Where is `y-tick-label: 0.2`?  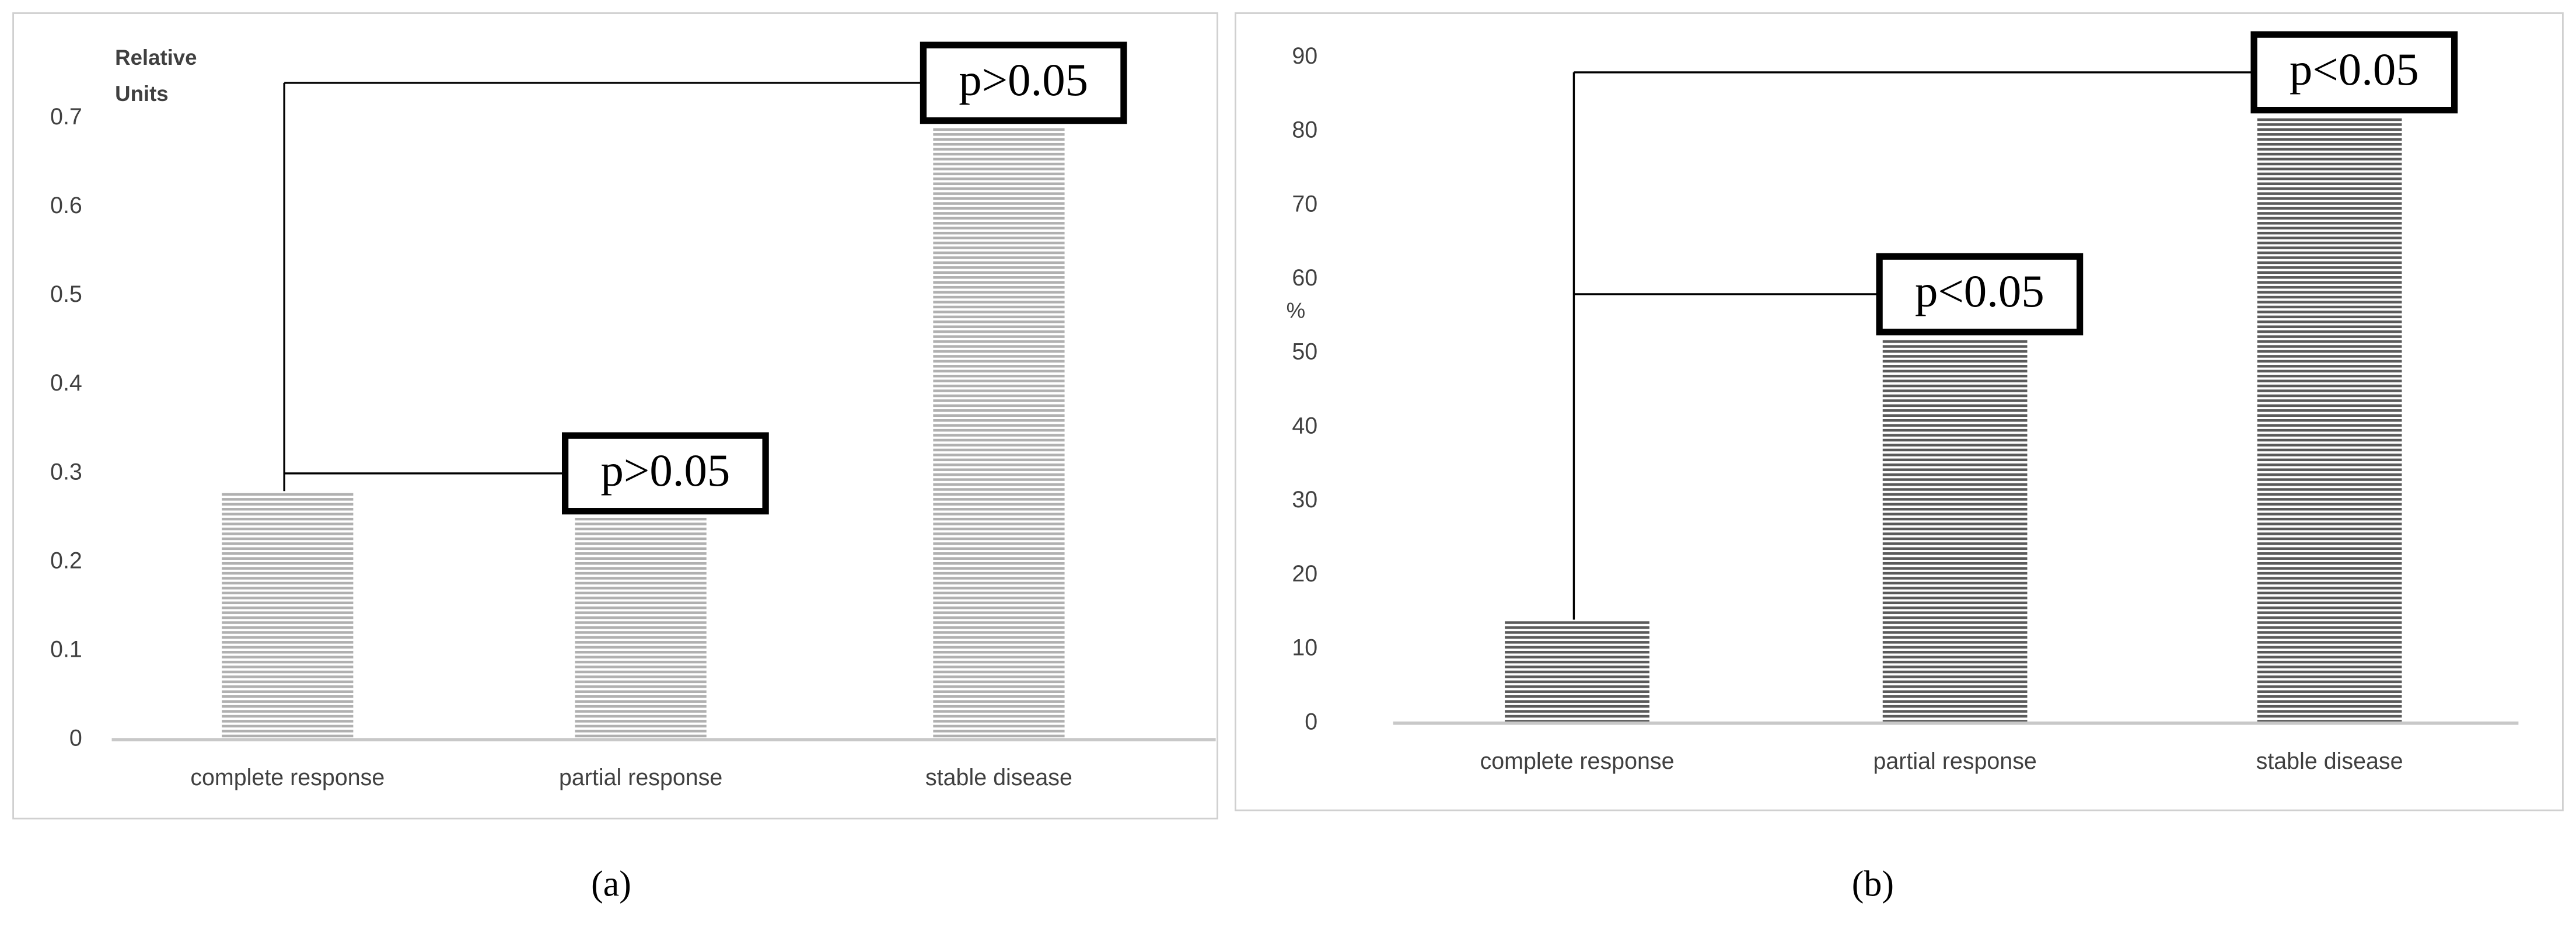
y-tick-label: 0.2 is located at coordinates (66, 560).